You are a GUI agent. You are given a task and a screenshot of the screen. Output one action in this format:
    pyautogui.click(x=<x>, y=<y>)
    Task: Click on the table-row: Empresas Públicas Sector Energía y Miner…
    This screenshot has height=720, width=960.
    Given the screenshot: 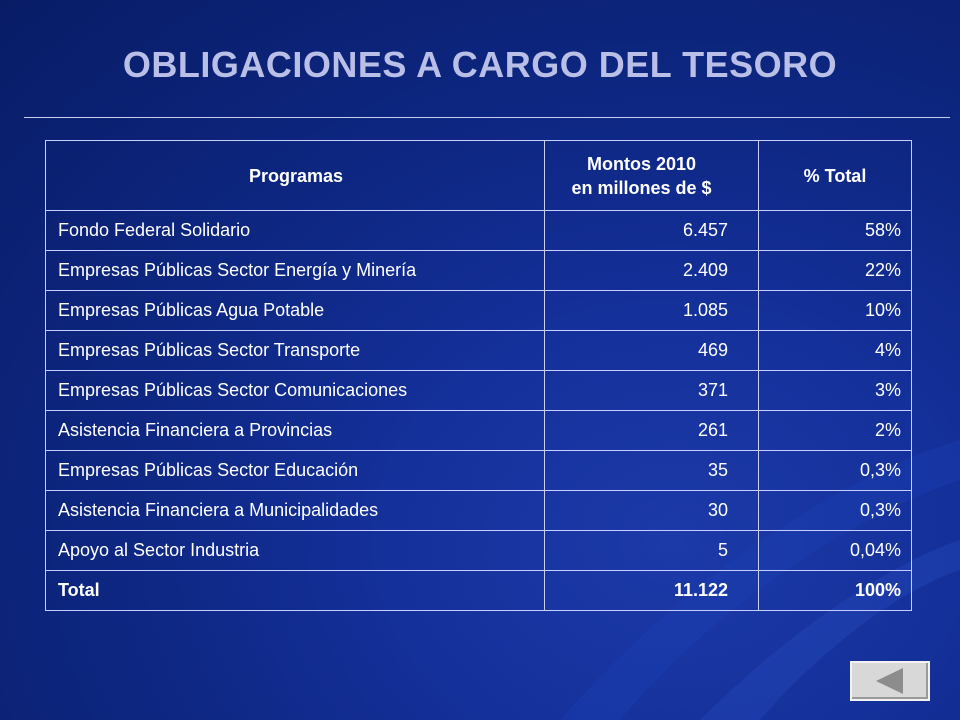 What is the action you would take?
    pyautogui.click(x=478, y=270)
    